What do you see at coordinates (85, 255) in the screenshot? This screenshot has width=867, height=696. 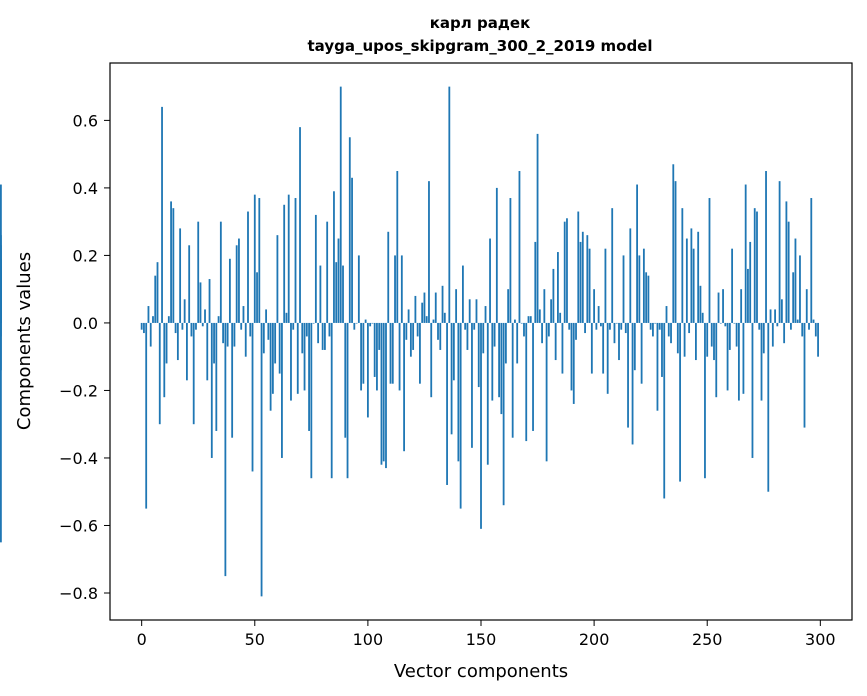 I see `y-tick-label: 0.2` at bounding box center [85, 255].